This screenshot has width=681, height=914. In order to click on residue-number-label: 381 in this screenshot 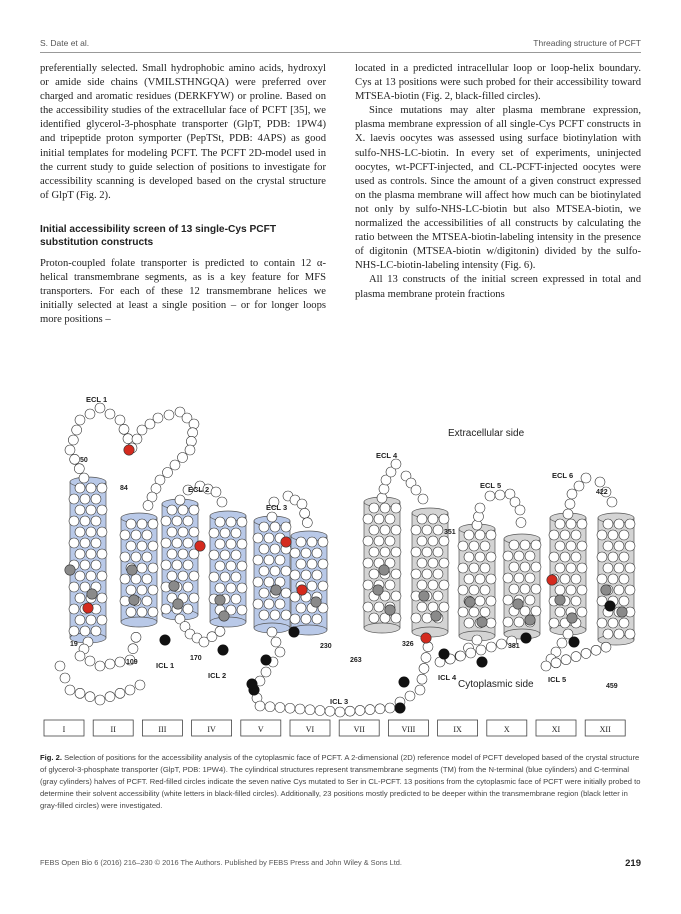, I will do `click(514, 646)`.